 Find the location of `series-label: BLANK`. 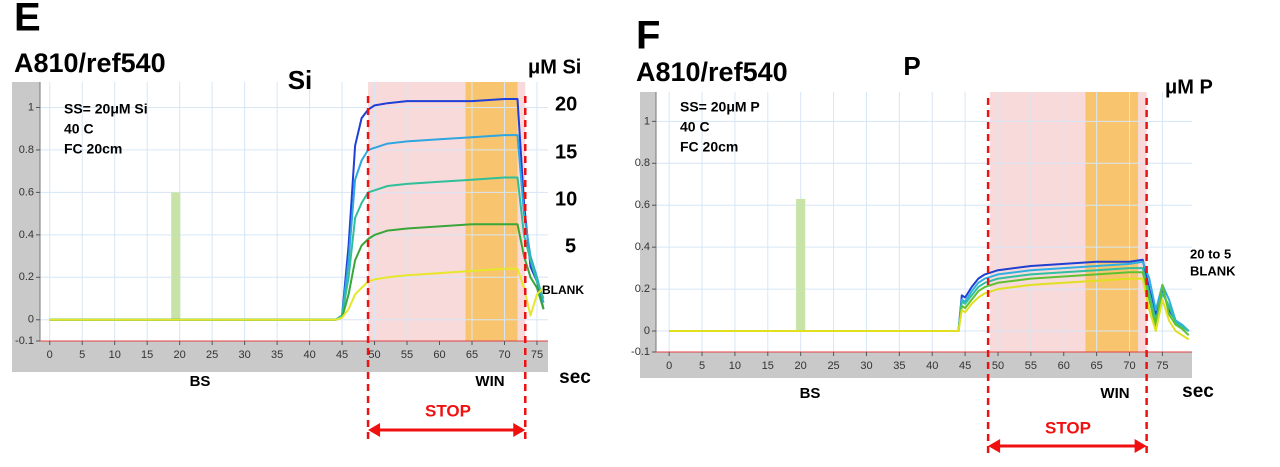

series-label: BLANK is located at coordinates (563, 290).